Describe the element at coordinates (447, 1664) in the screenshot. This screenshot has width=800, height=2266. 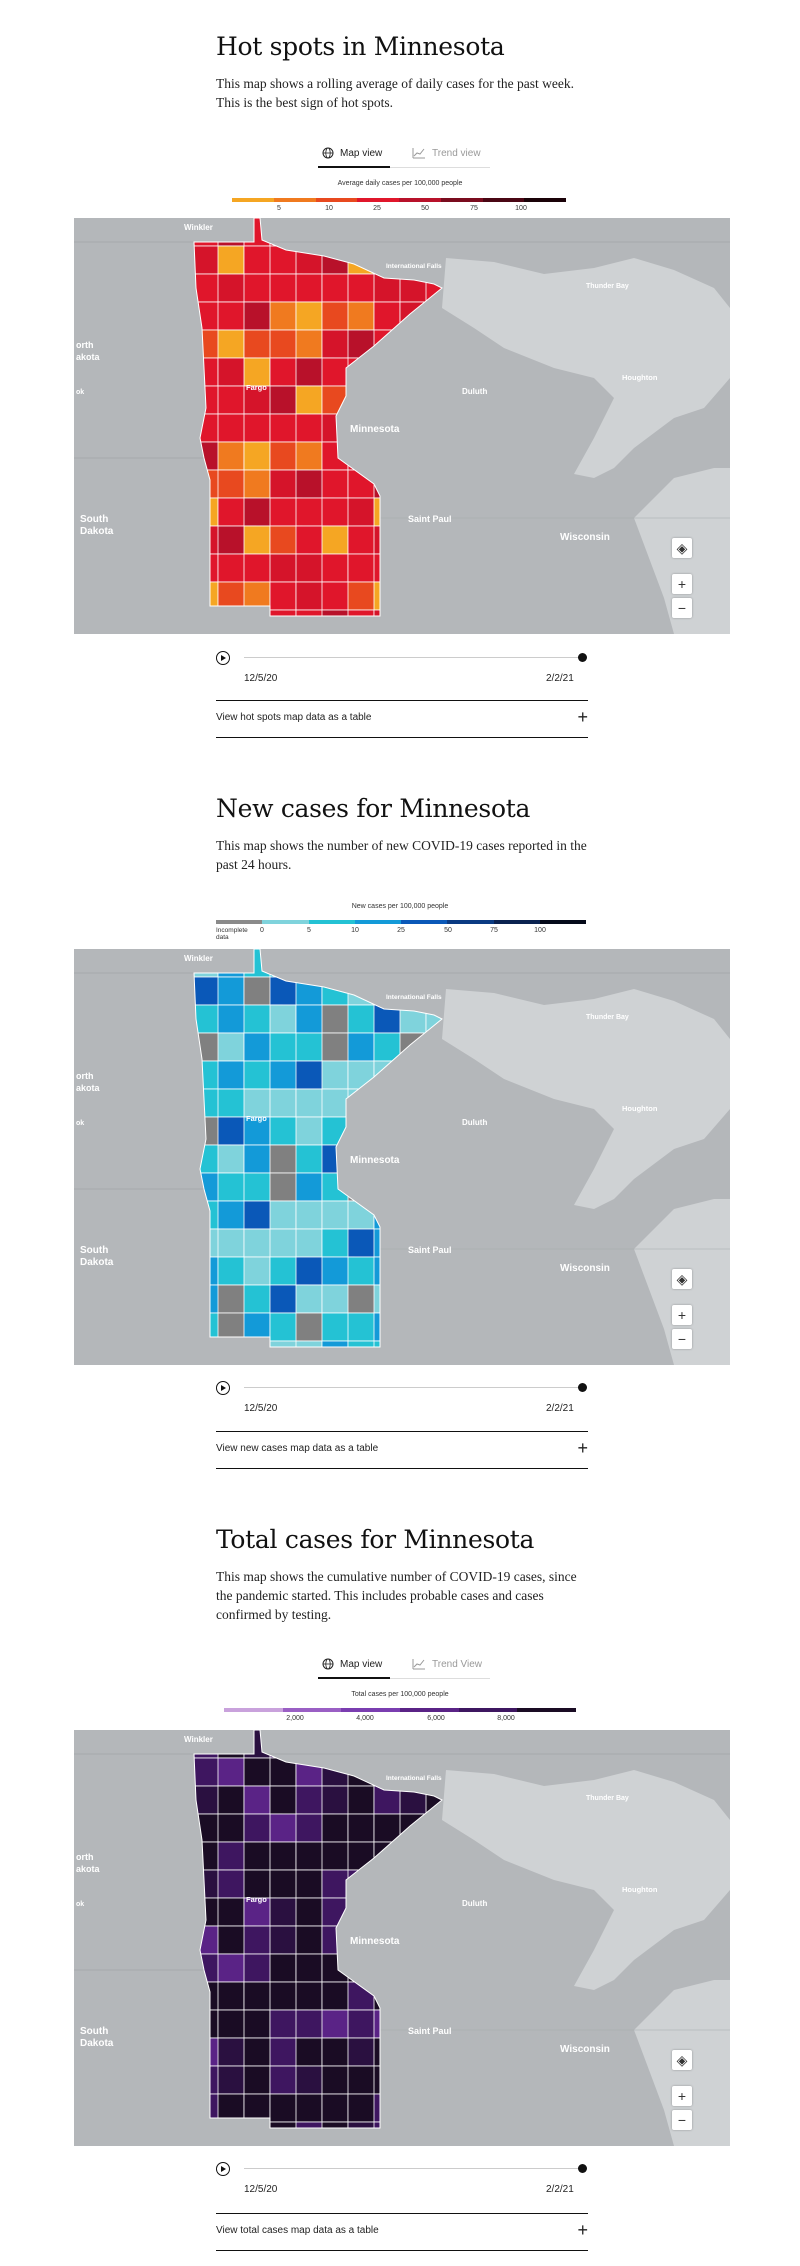
I see `tab-trend-view: Trend View` at that location.